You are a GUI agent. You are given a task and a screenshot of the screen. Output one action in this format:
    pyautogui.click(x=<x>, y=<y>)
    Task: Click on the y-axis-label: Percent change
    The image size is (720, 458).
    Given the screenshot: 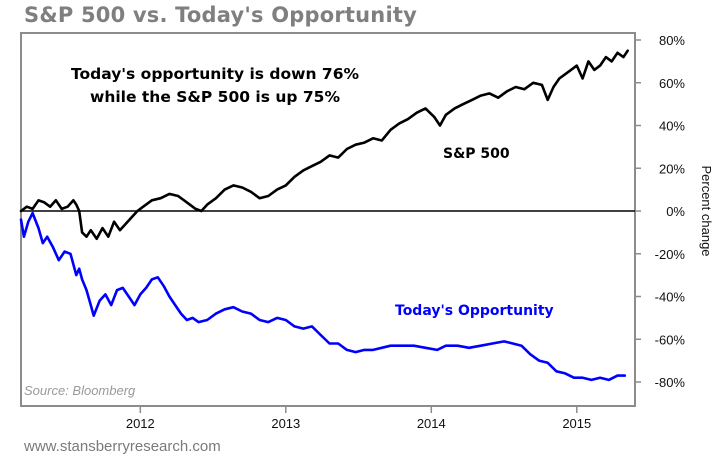 What is the action you would take?
    pyautogui.click(x=706, y=210)
    